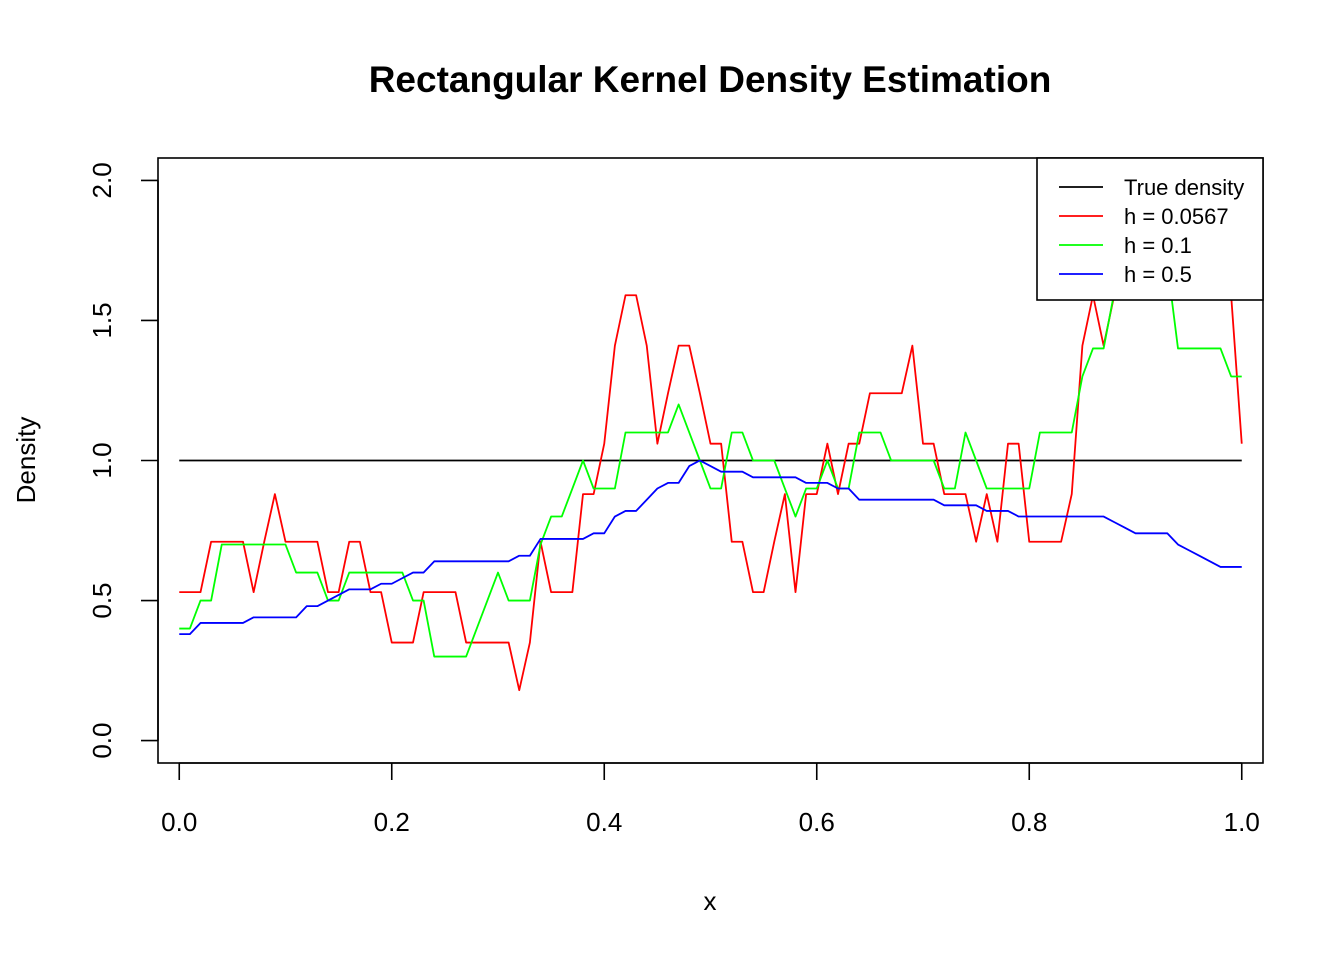 This screenshot has height=960, width=1344. I want to click on y-tick-label: 0.0, so click(102, 741).